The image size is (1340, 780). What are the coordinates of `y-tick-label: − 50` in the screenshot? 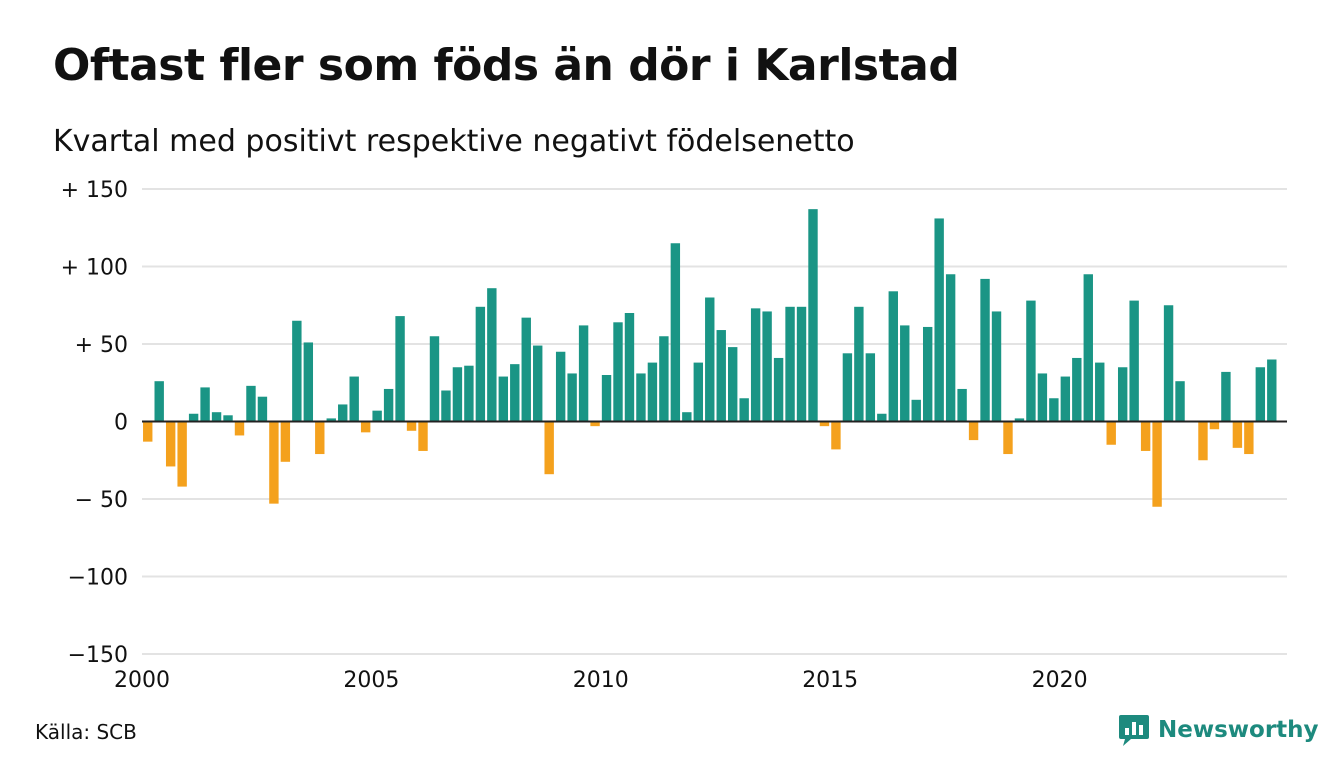 It's located at (101, 500).